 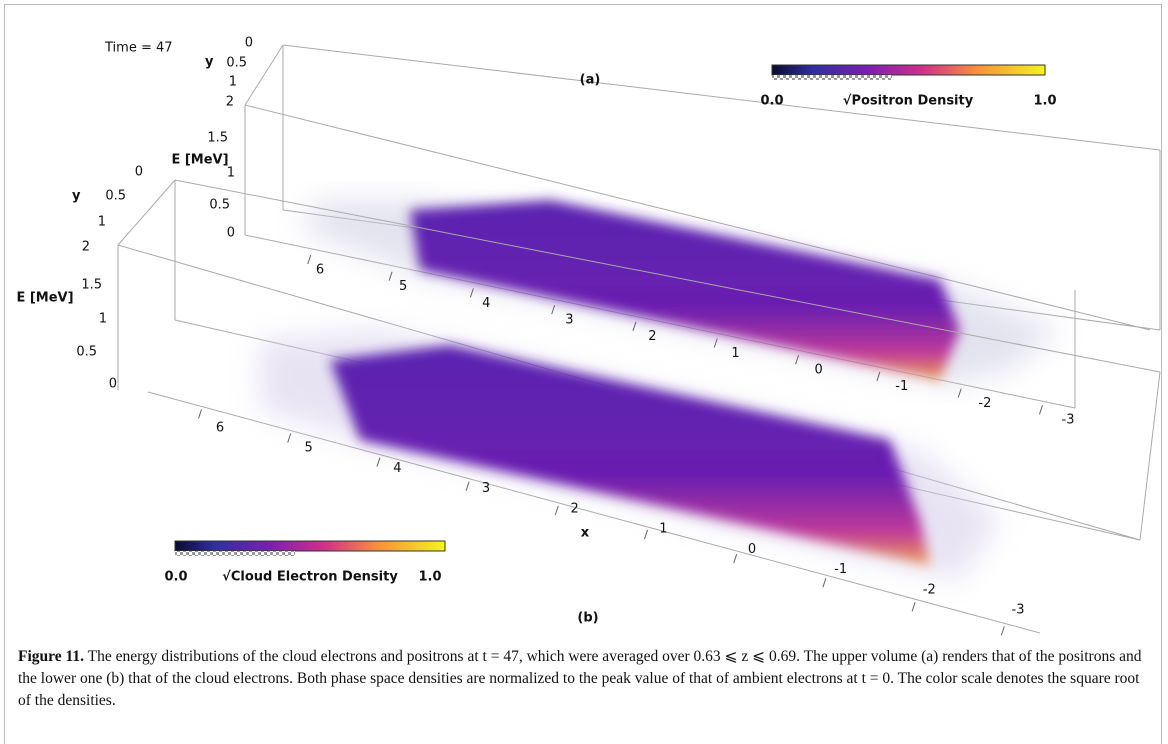 I want to click on colorbar-label: √Positron Density, so click(x=908, y=101).